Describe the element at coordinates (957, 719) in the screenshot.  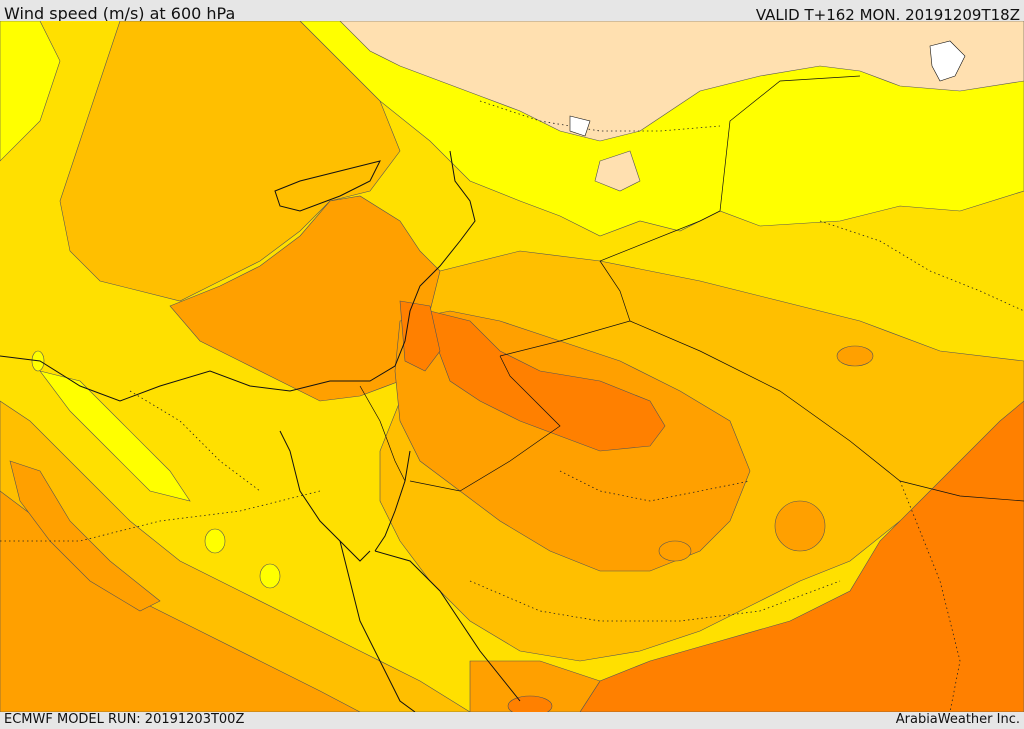
I see `credit-label: ArabiaWeather Inc.` at that location.